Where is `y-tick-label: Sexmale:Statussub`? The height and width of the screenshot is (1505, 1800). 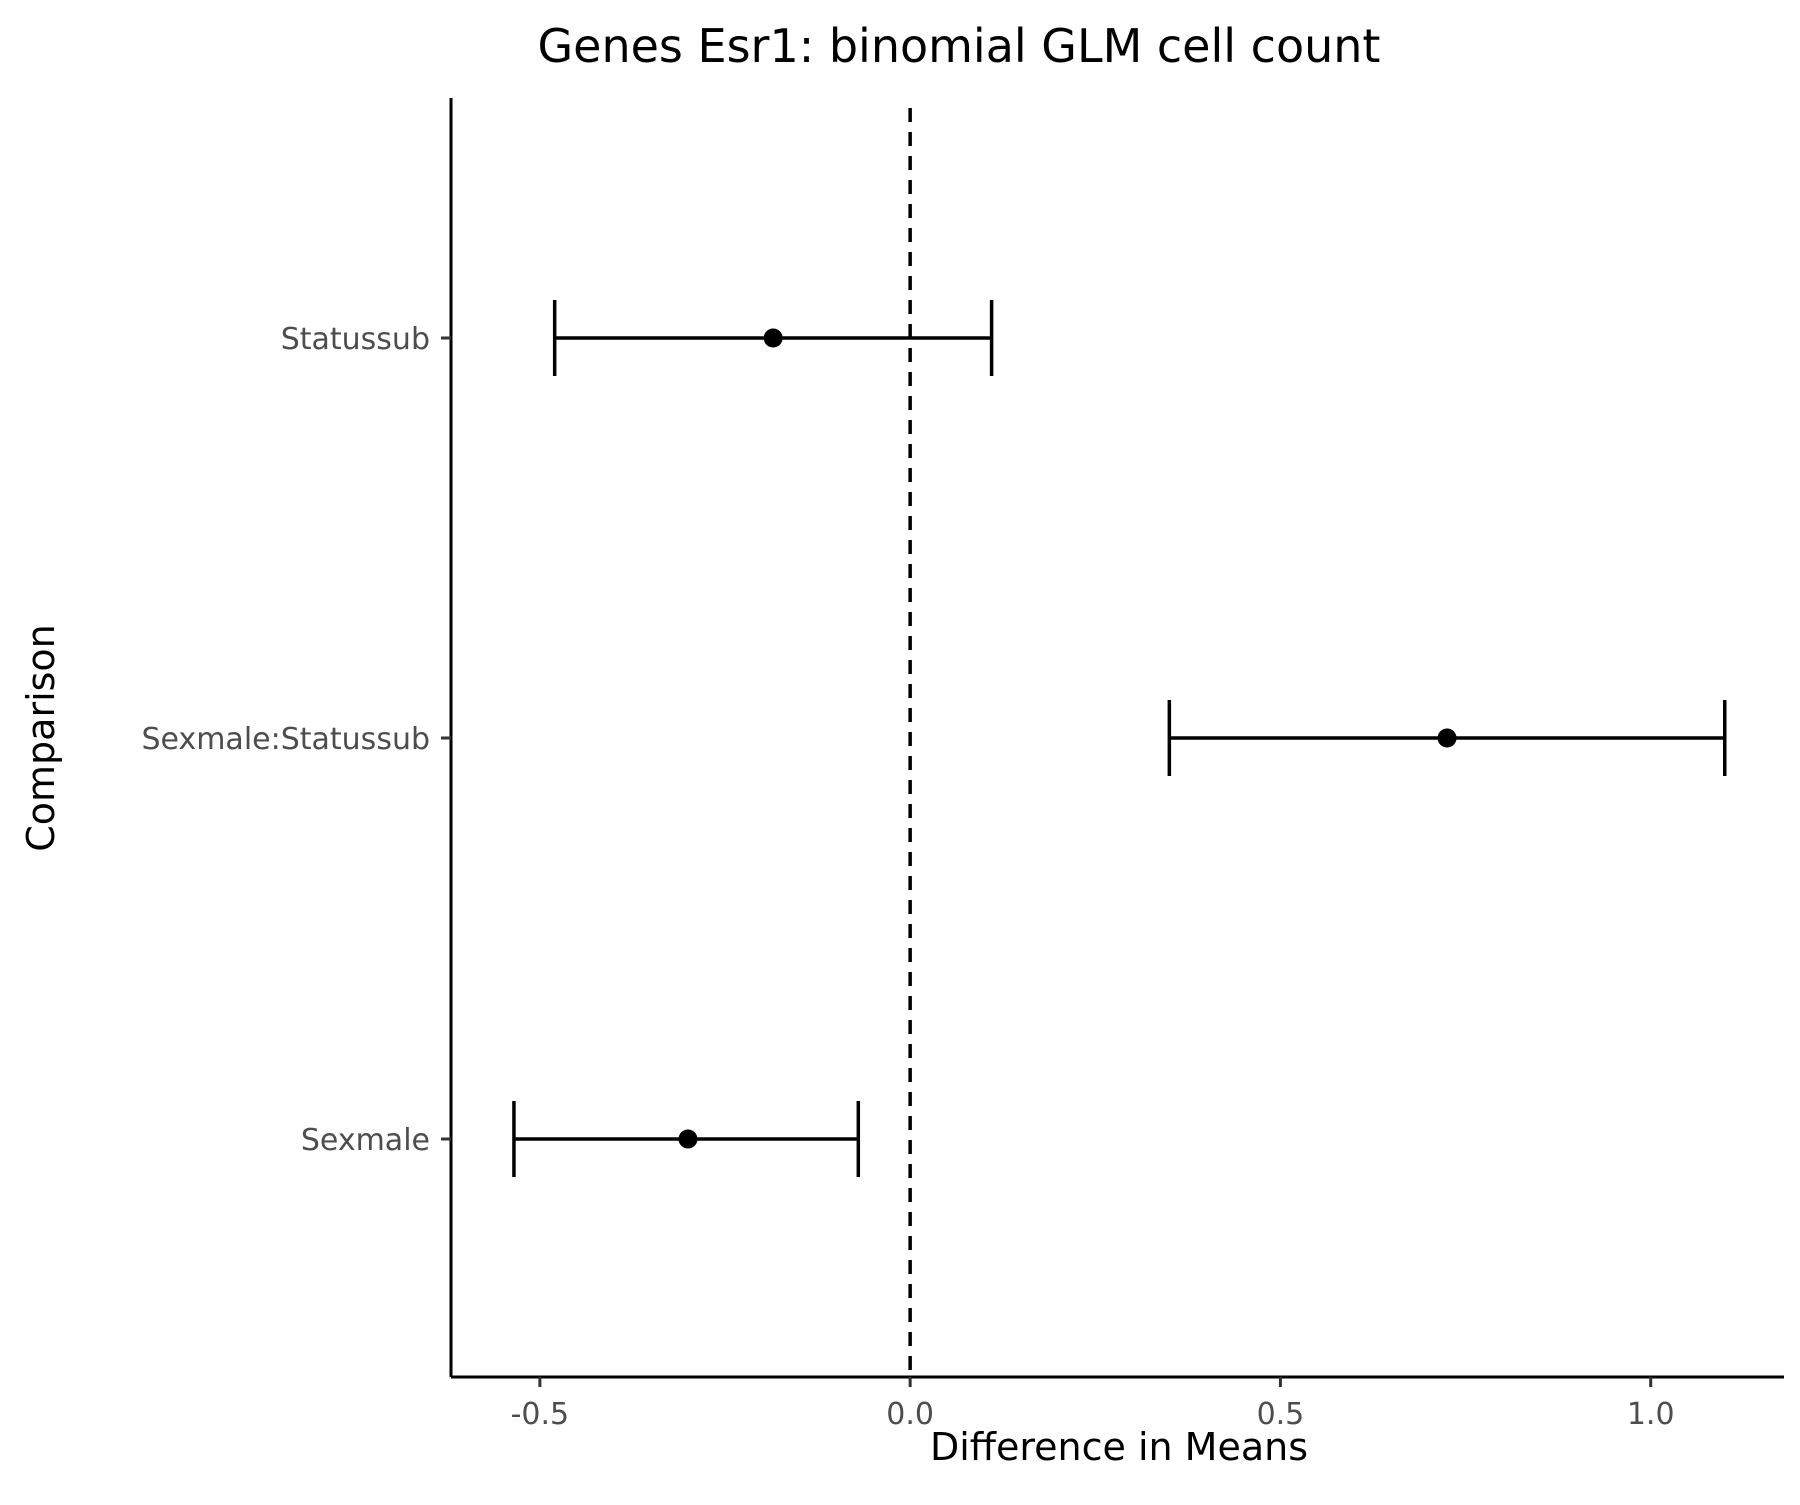
y-tick-label: Sexmale:Statussub is located at coordinates (285, 739).